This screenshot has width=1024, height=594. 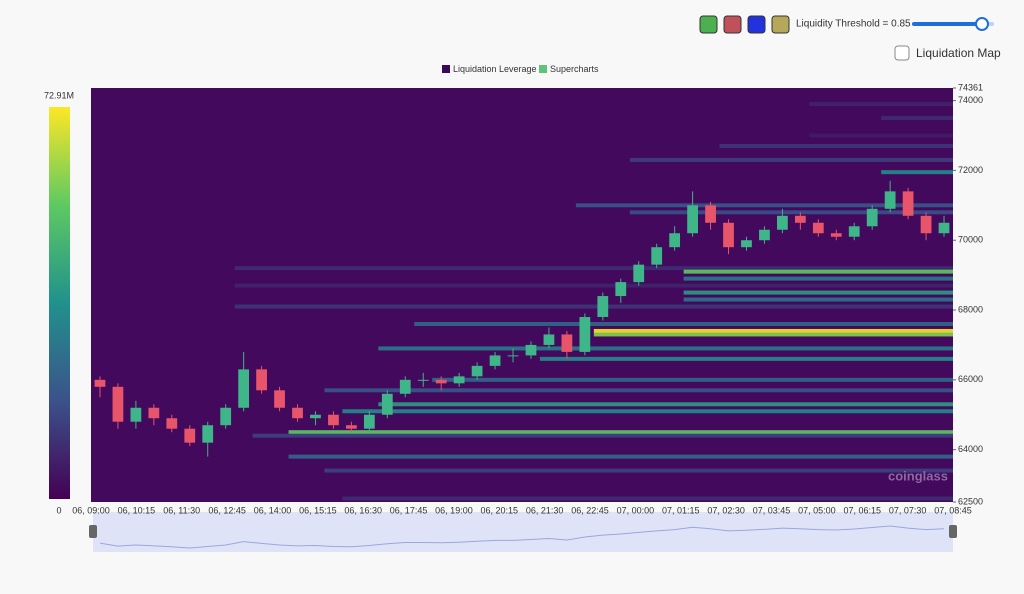 I want to click on watermark: coinglass, so click(x=918, y=475).